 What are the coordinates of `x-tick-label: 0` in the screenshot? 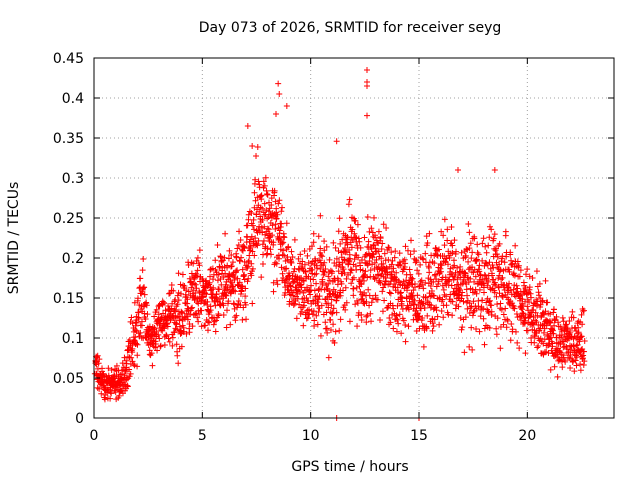 It's located at (94, 436).